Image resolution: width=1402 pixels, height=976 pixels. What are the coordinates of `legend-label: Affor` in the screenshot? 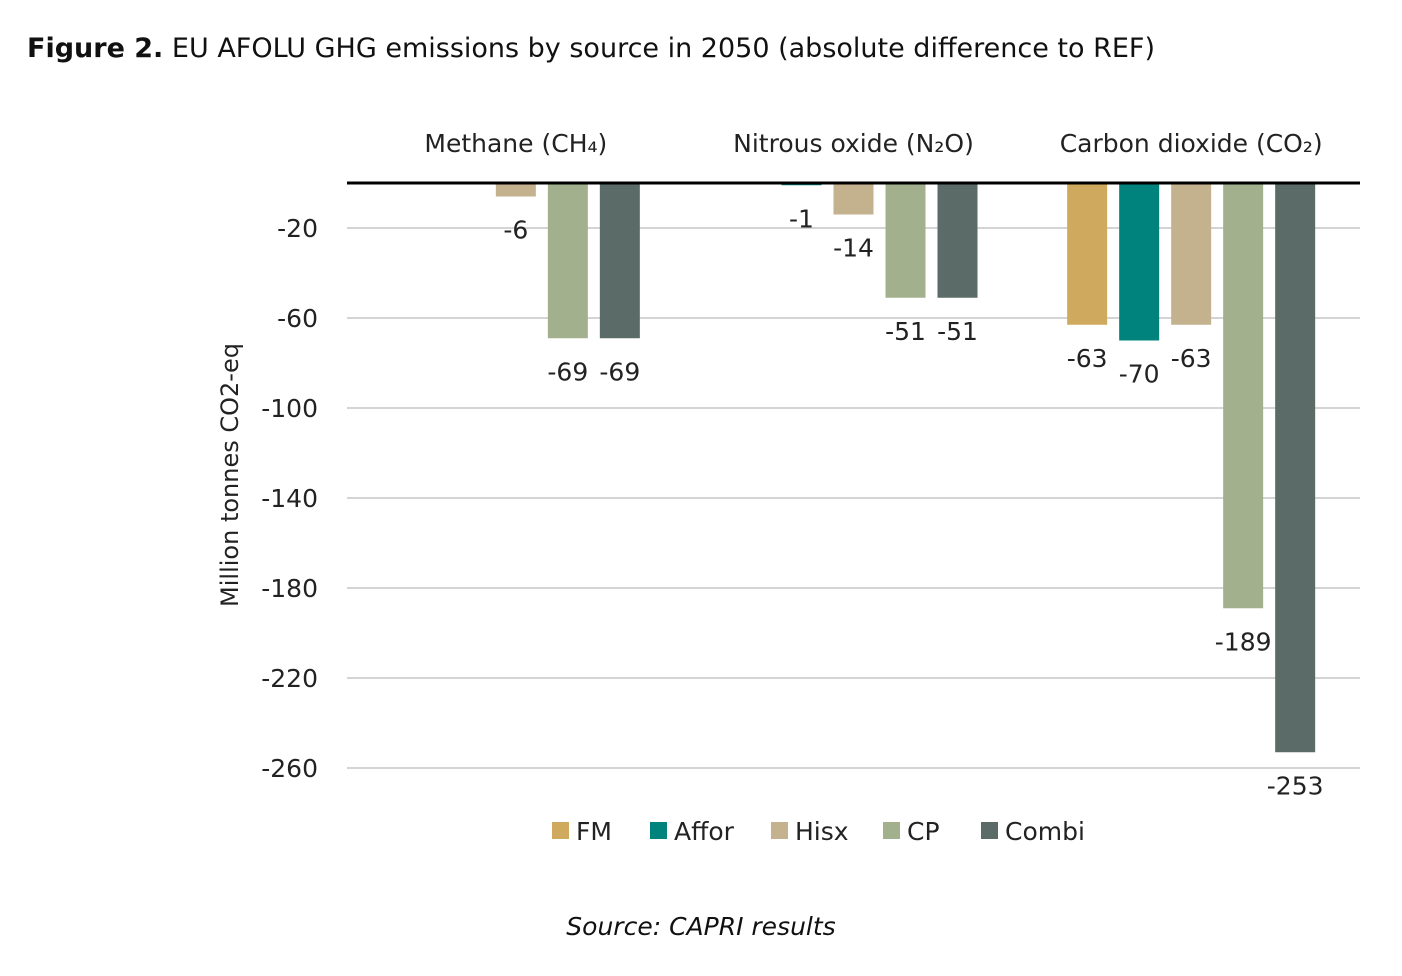 It's located at (704, 831).